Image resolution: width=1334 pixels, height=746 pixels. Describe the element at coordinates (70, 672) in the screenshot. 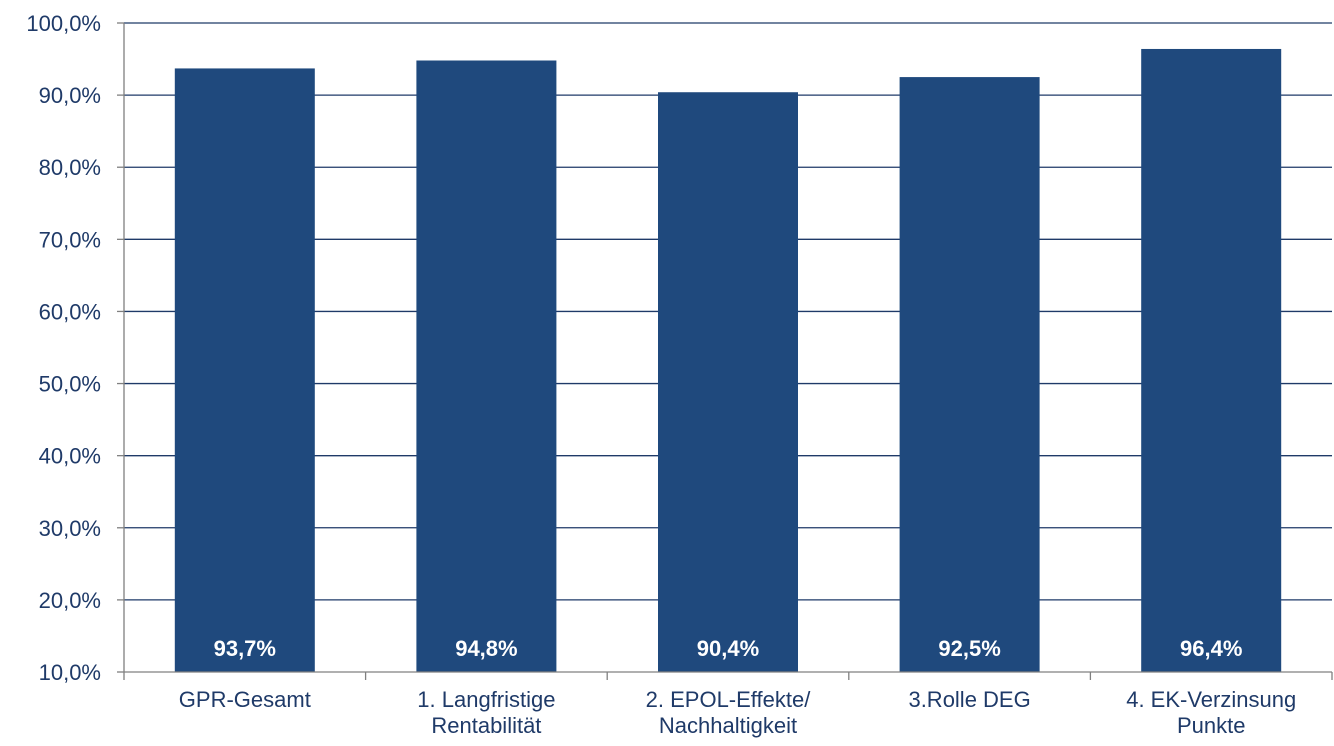

I see `y-tick-label: 10,0%` at that location.